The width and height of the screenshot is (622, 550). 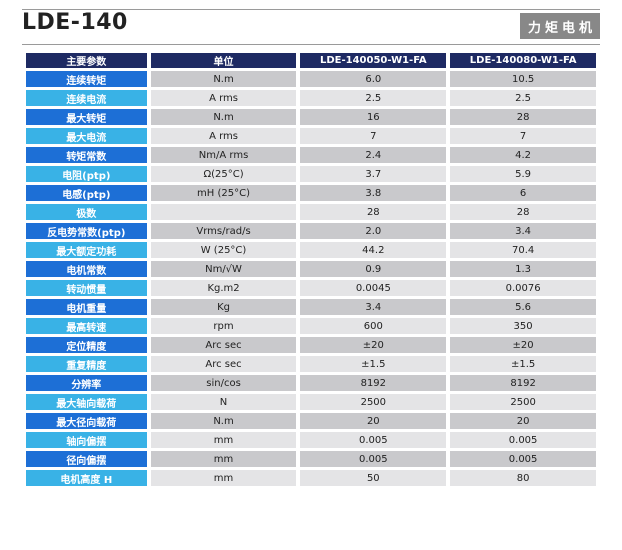 What do you see at coordinates (373, 117) in the screenshot?
I see `row-value-model-1: 16` at bounding box center [373, 117].